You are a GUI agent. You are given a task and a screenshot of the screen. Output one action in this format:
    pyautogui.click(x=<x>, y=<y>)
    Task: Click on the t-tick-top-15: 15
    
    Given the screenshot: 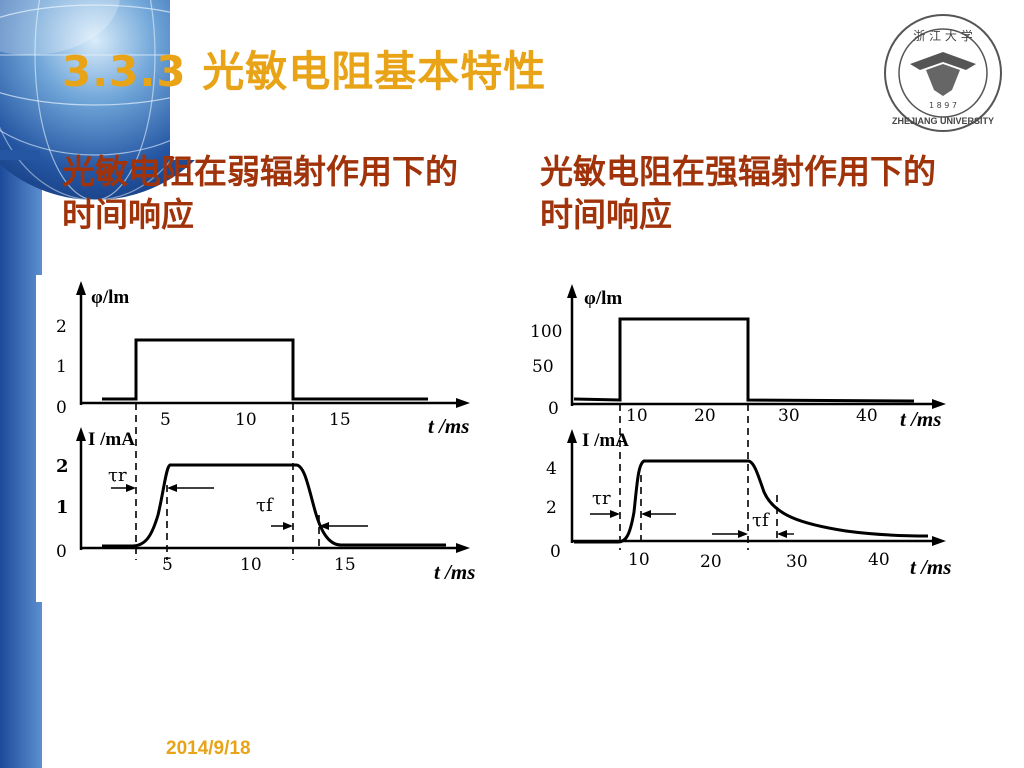 What is the action you would take?
    pyautogui.click(x=340, y=420)
    